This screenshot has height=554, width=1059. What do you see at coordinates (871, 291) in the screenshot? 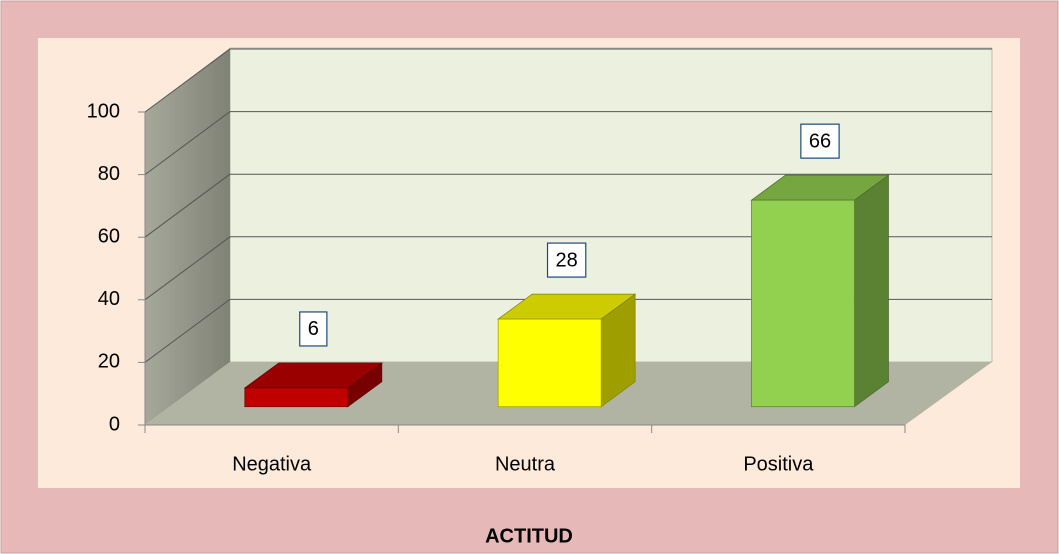
I see `bar-side` at bounding box center [871, 291].